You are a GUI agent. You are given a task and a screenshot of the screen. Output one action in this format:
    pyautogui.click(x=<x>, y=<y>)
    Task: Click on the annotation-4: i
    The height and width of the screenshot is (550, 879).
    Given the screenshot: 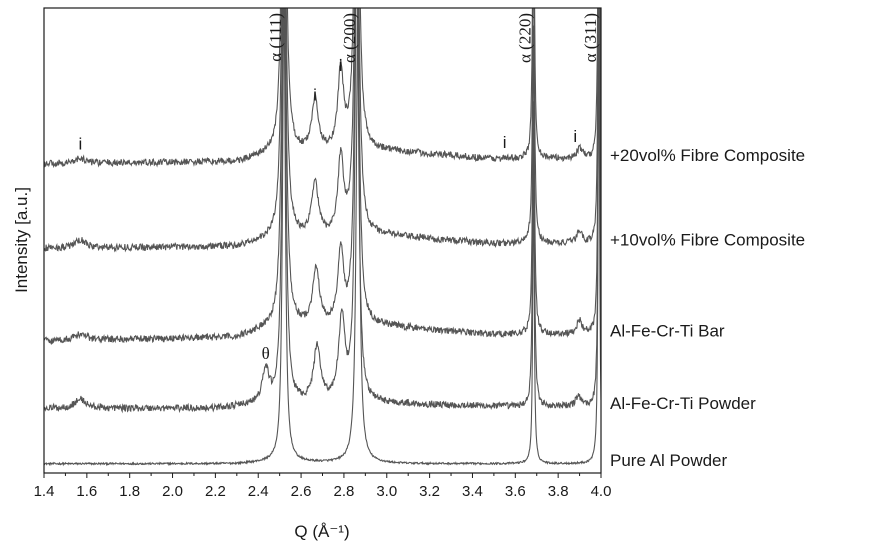 What is the action you would take?
    pyautogui.click(x=575, y=136)
    